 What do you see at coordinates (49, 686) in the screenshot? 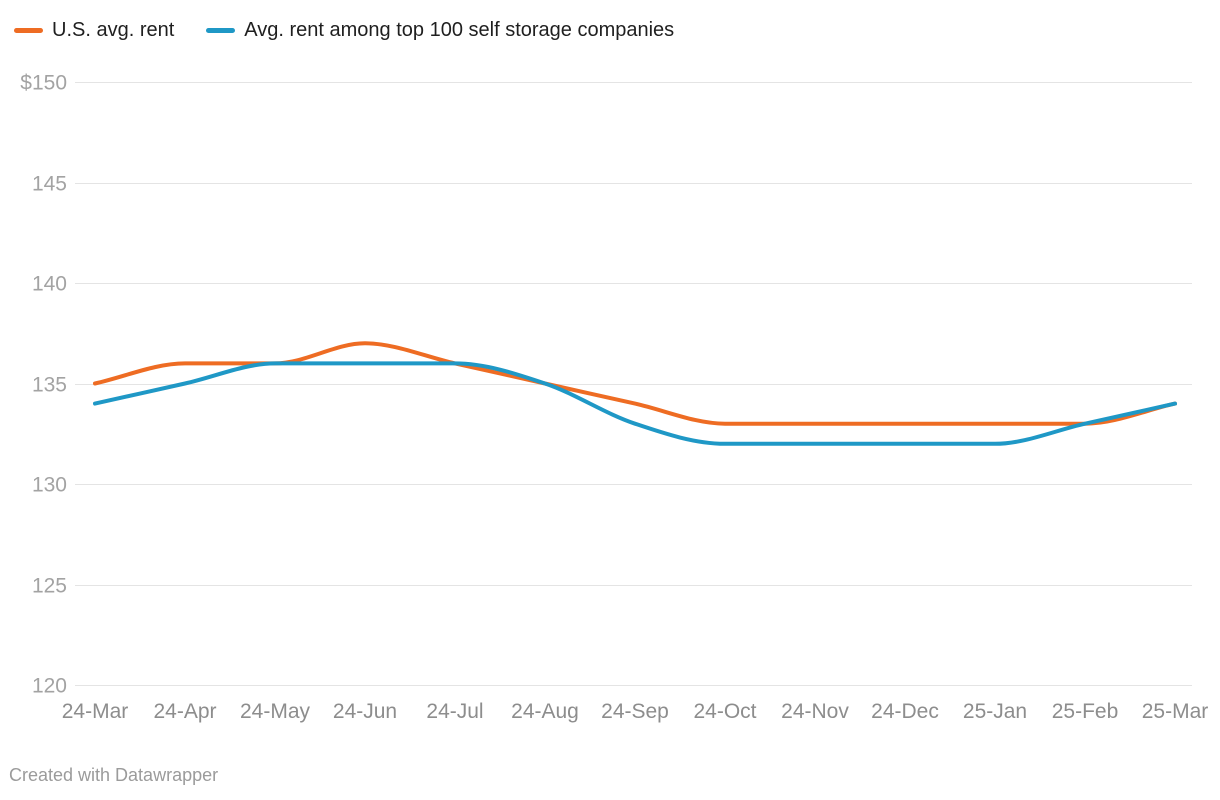
I see `y-axis-tick-label: 120` at bounding box center [49, 686].